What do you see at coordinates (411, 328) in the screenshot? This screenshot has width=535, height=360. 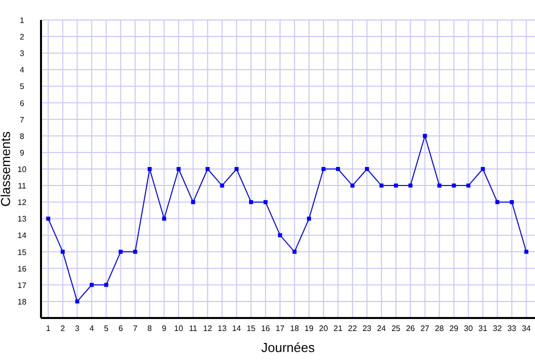 I see `x-tick-label: 26` at bounding box center [411, 328].